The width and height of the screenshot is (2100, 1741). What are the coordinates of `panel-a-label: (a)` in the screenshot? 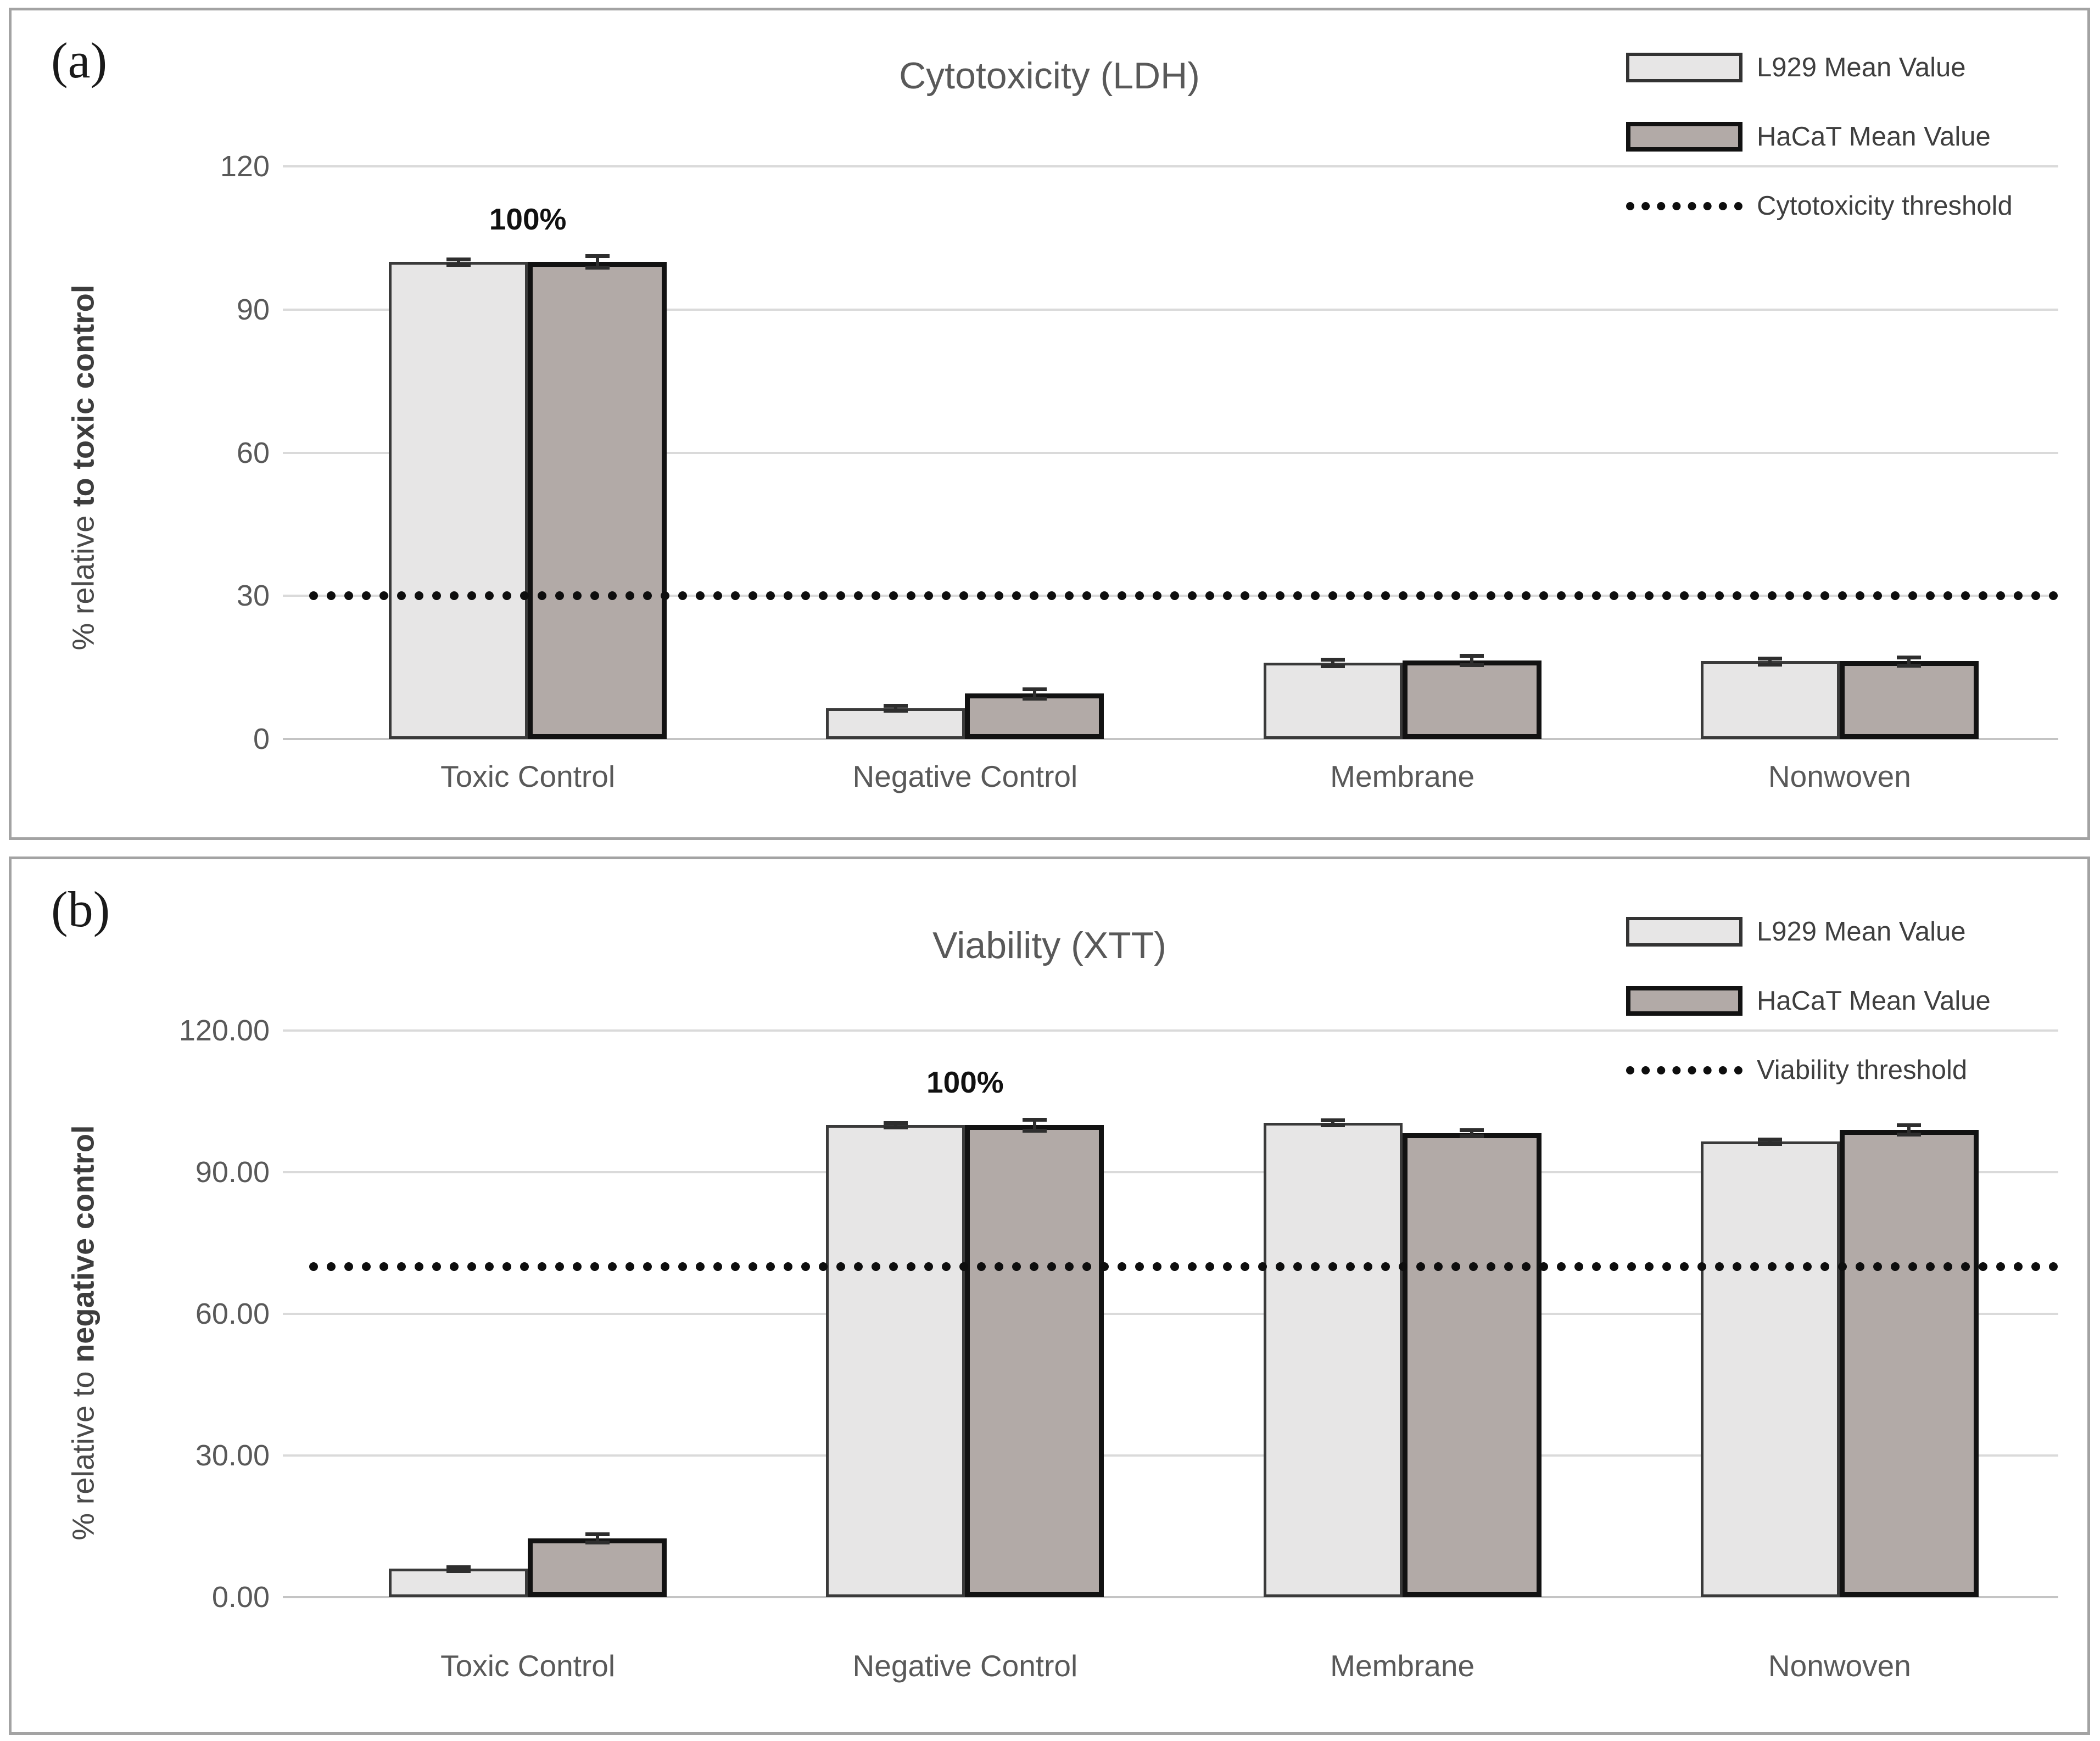 It's located at (79, 60).